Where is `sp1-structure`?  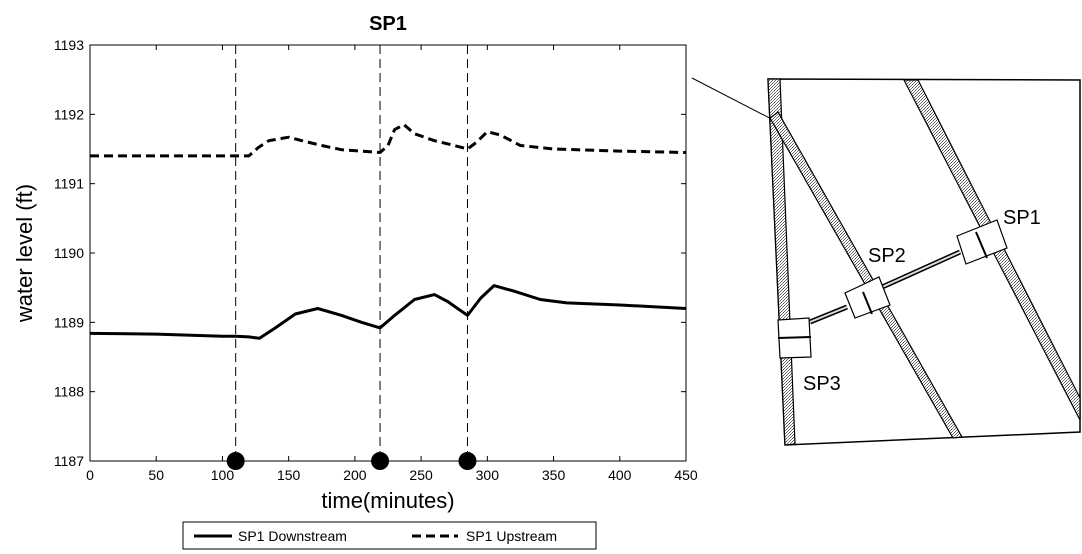 sp1-structure is located at coordinates (982, 242).